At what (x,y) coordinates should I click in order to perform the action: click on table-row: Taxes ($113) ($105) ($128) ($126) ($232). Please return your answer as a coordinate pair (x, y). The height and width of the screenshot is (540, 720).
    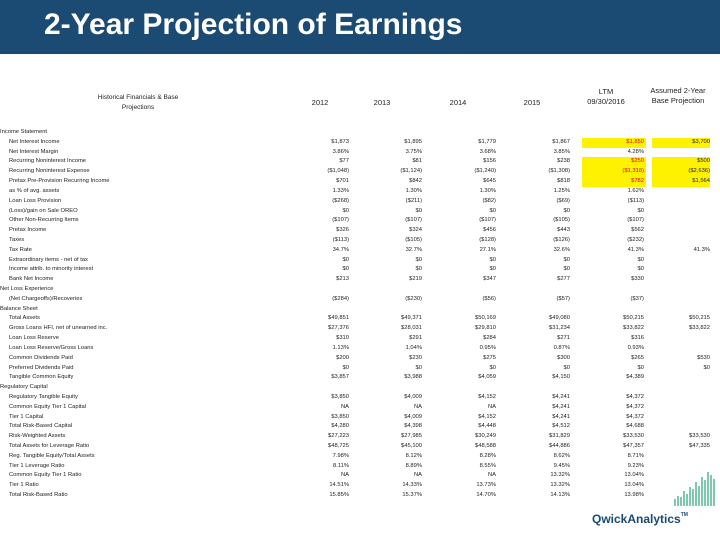
    Looking at the image, I should click on (360, 241).